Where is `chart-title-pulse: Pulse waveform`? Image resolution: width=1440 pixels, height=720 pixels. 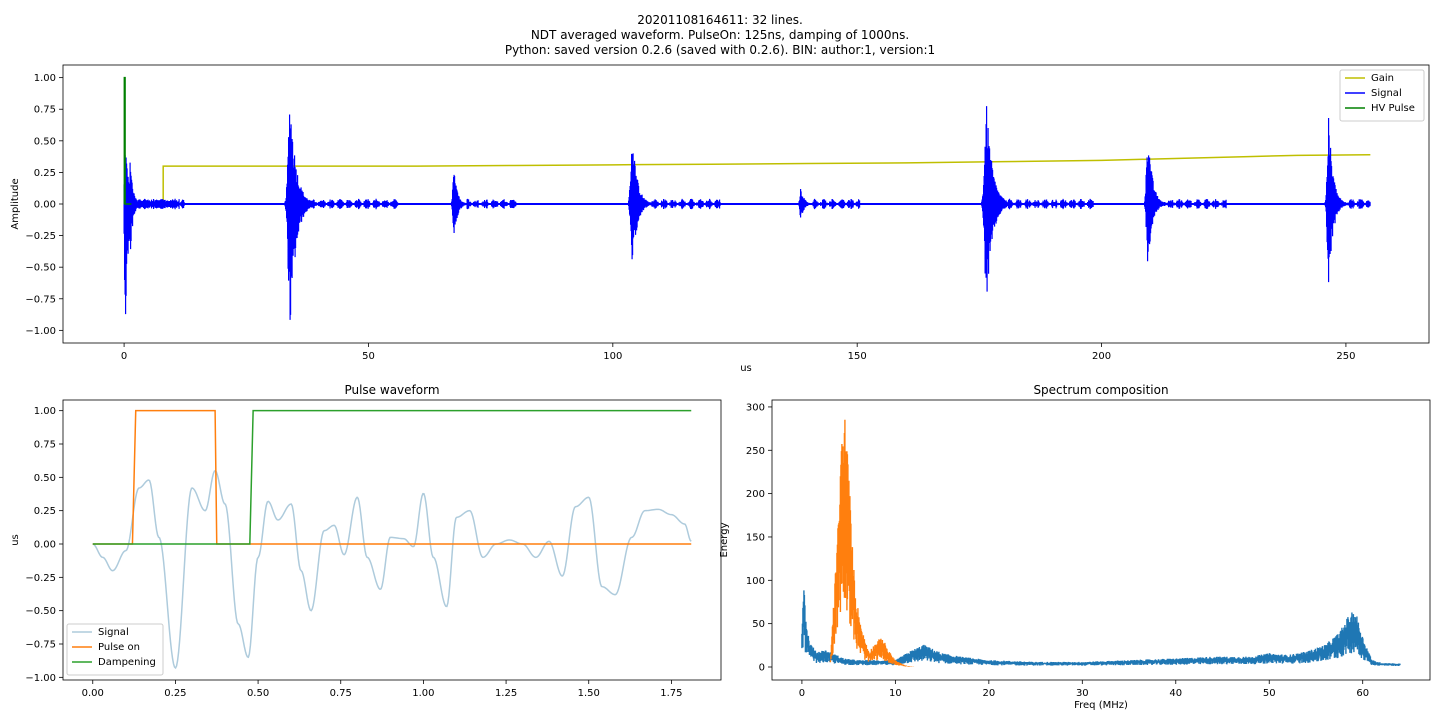 chart-title-pulse: Pulse waveform is located at coordinates (391, 390).